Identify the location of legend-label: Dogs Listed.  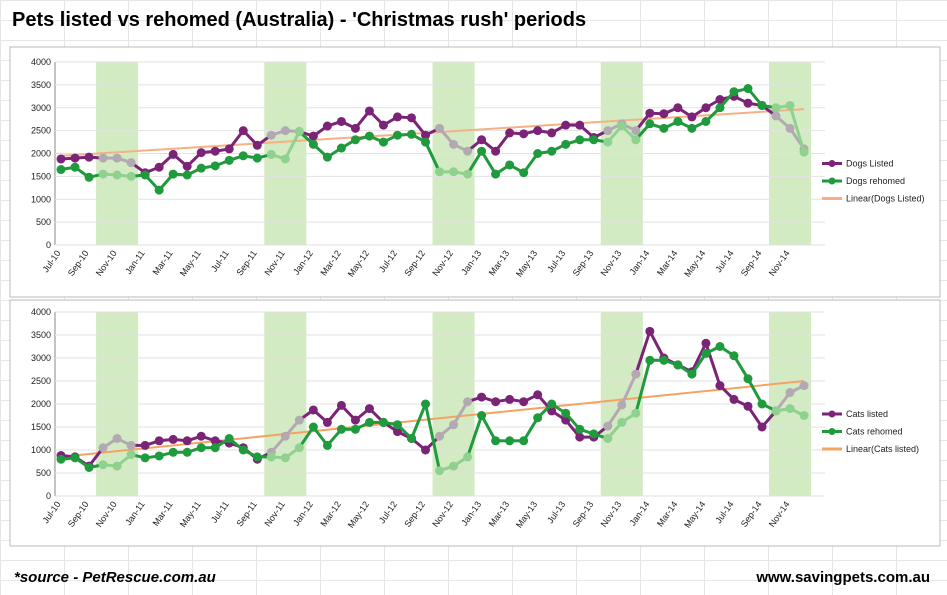
(870, 164).